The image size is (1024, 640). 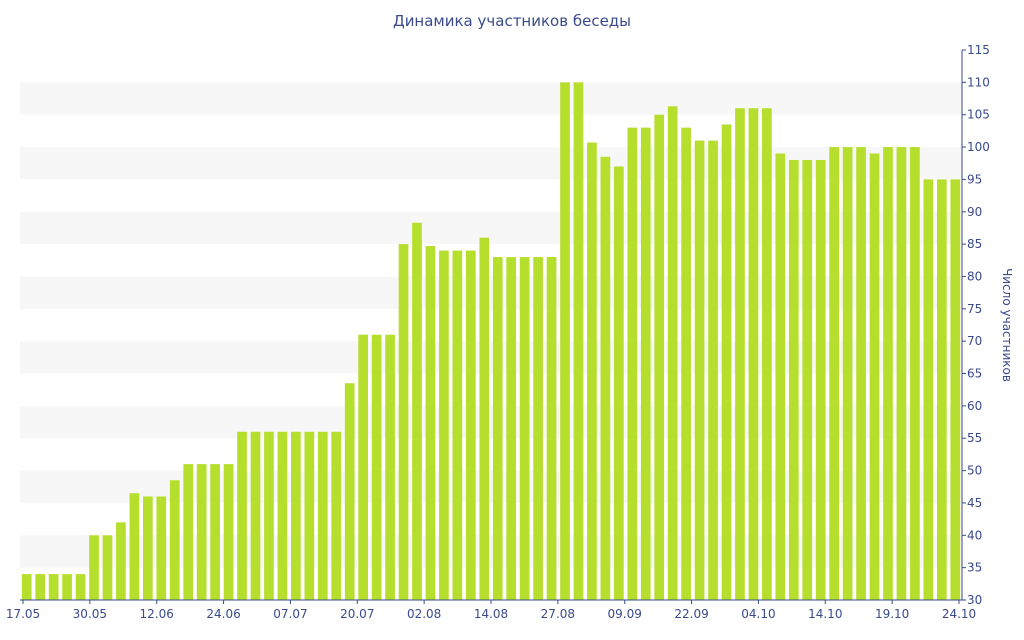 What do you see at coordinates (974, 212) in the screenshot?
I see `y-tick-label: 90` at bounding box center [974, 212].